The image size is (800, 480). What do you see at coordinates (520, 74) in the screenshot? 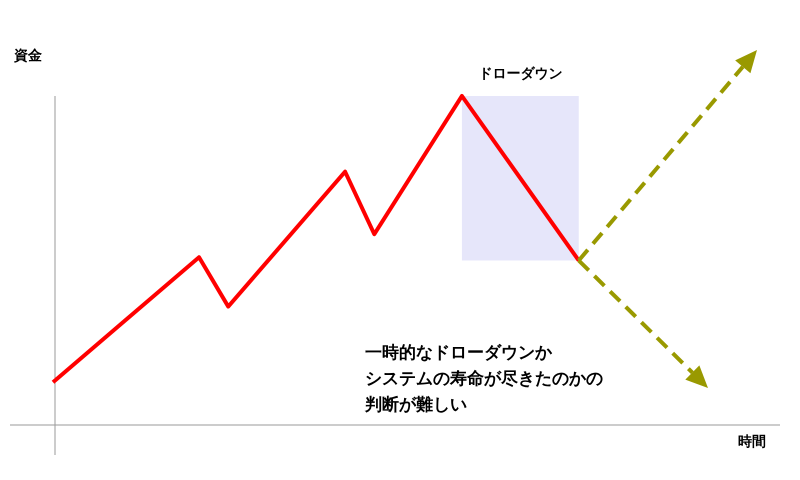
I see `band-label: ドローダウン` at bounding box center [520, 74].